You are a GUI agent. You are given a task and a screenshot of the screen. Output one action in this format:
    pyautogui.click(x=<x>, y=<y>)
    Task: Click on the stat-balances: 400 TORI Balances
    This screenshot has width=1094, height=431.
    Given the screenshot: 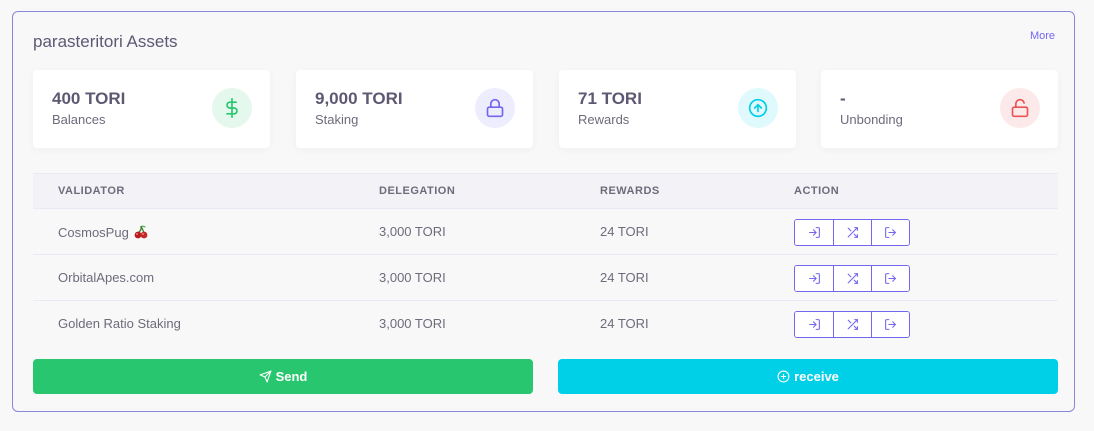 What is the action you would take?
    pyautogui.click(x=151, y=109)
    